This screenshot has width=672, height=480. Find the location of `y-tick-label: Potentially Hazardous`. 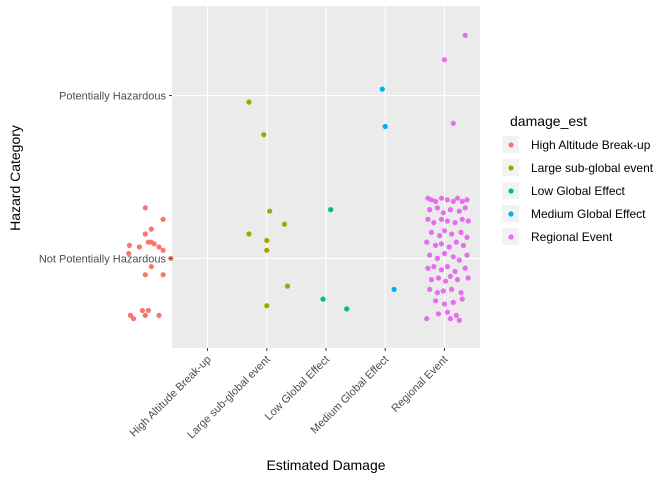

y-tick-label: Potentially Hazardous is located at coordinates (113, 97).